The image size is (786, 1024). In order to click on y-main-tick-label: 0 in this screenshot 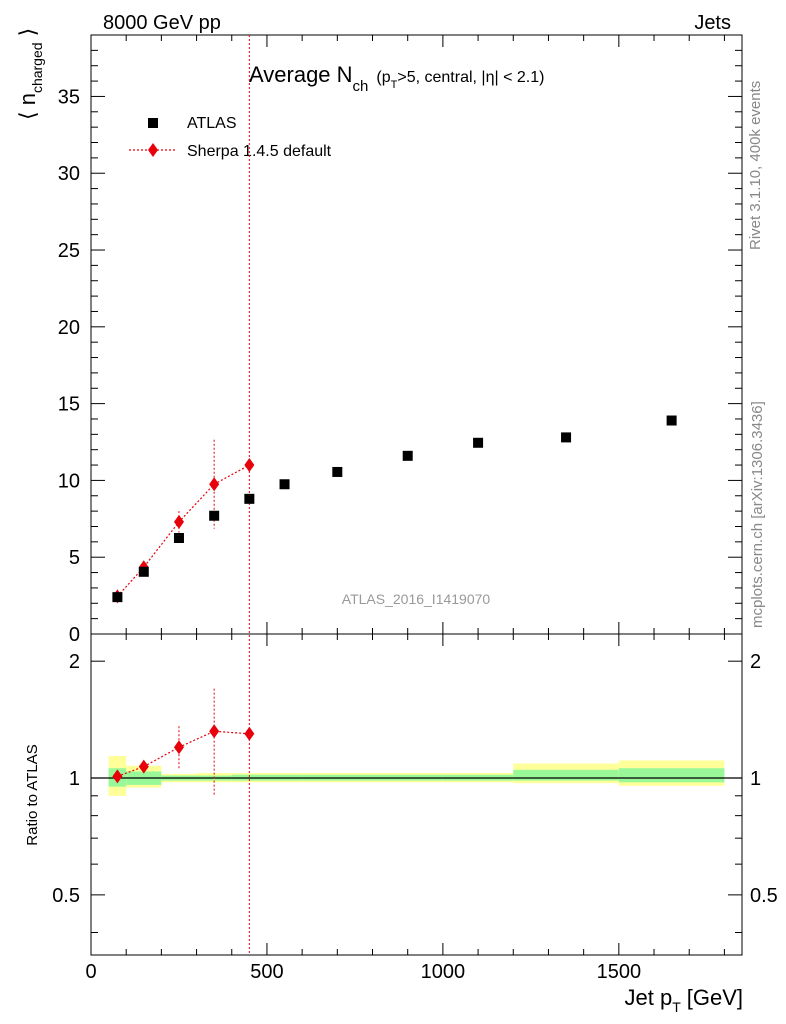, I will do `click(74, 635)`.